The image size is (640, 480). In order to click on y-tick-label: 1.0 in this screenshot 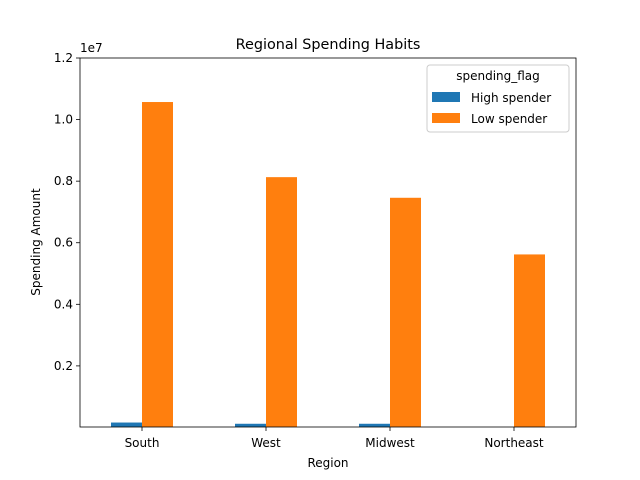, I will do `click(63, 120)`.